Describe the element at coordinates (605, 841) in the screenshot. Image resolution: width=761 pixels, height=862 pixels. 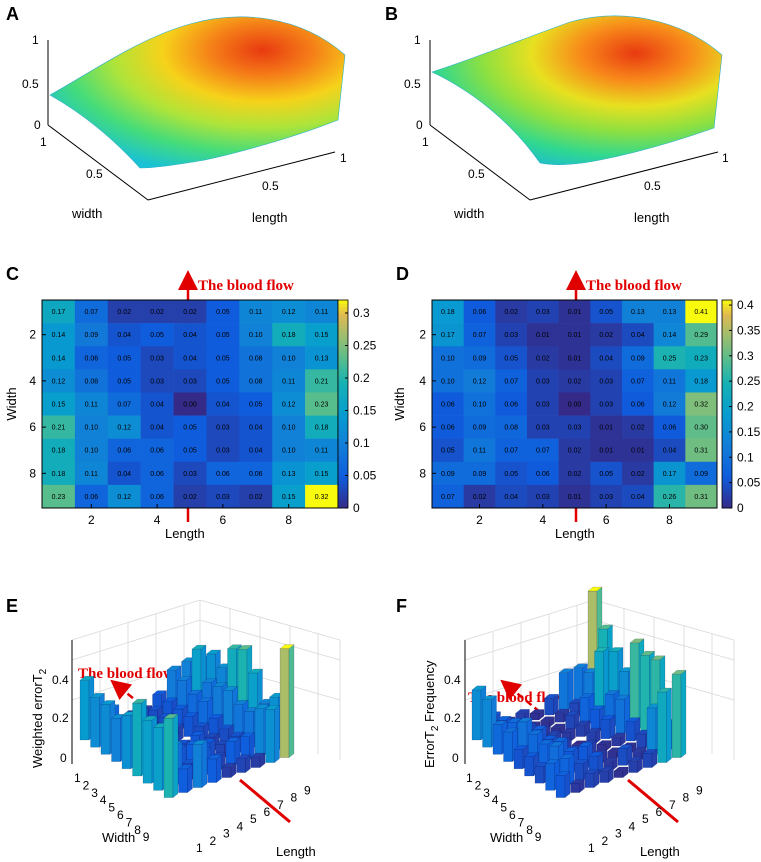
I see `length-tick-label: 2` at that location.